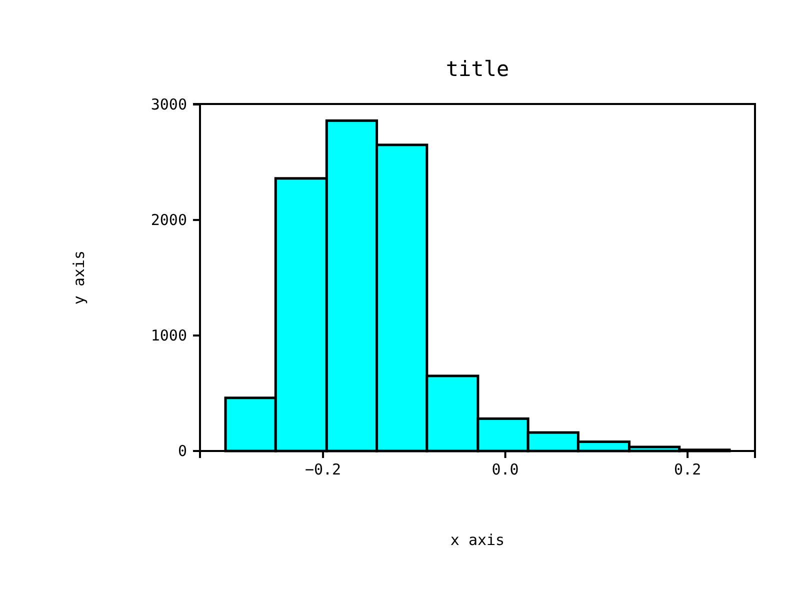  What do you see at coordinates (323, 469) in the screenshot?
I see `x-tick-label: −0.2` at bounding box center [323, 469].